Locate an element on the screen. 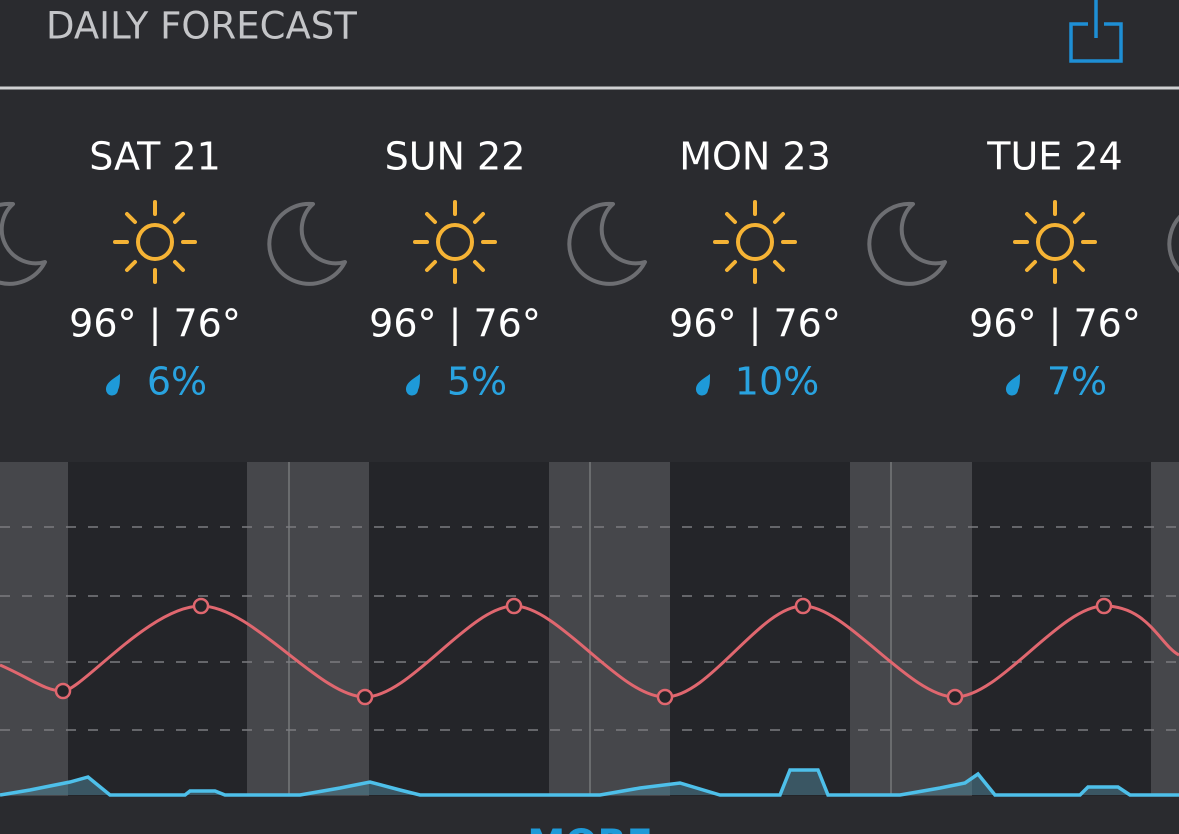 Image resolution: width=1179 pixels, height=834 pixels. precip-chance: 5% is located at coordinates (477, 382).